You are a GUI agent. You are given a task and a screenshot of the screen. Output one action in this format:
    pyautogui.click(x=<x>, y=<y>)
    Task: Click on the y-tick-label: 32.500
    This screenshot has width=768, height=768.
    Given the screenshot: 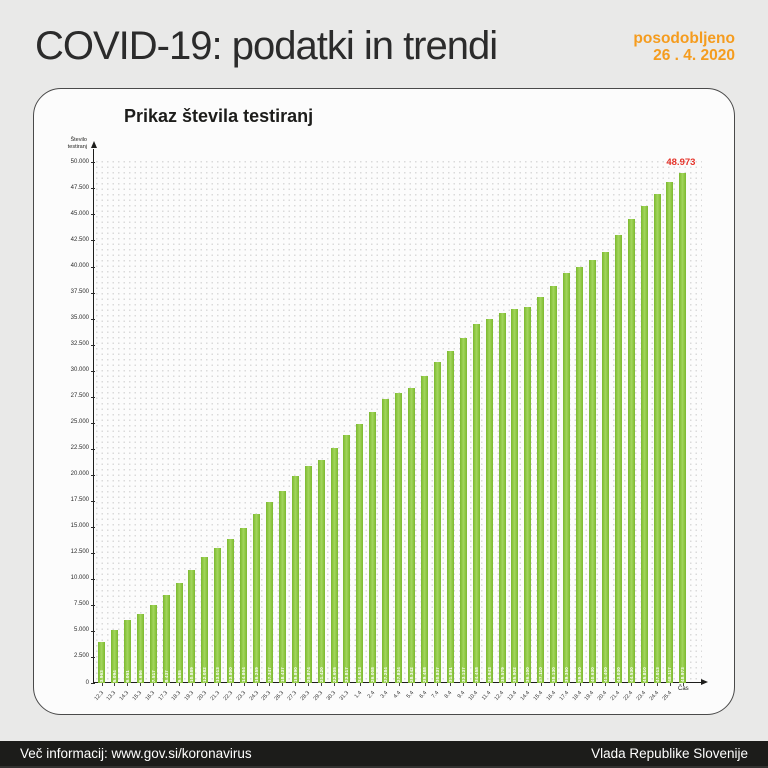 What is the action you would take?
    pyautogui.click(x=79, y=344)
    